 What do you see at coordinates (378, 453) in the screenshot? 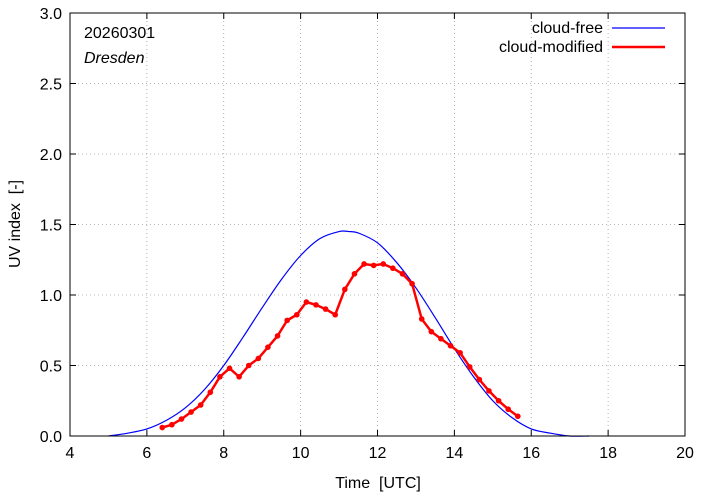
I see `x-tick-label: 12` at bounding box center [378, 453].